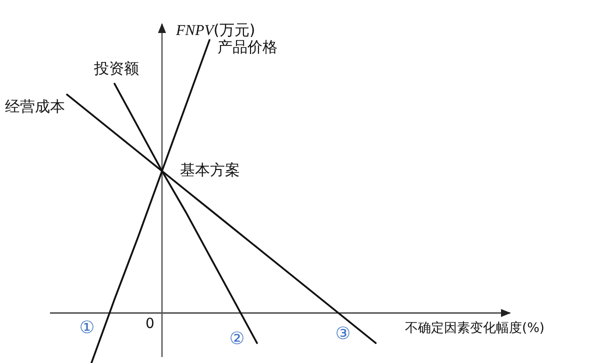 The width and height of the screenshot is (601, 363). I want to click on annotation: ①, so click(87, 328).